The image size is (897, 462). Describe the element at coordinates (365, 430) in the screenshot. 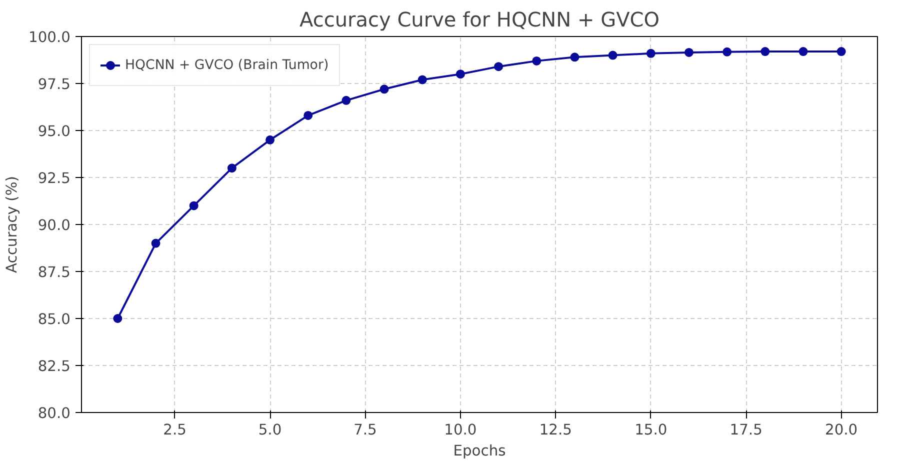

I see `x-tick-label: 7.5` at that location.